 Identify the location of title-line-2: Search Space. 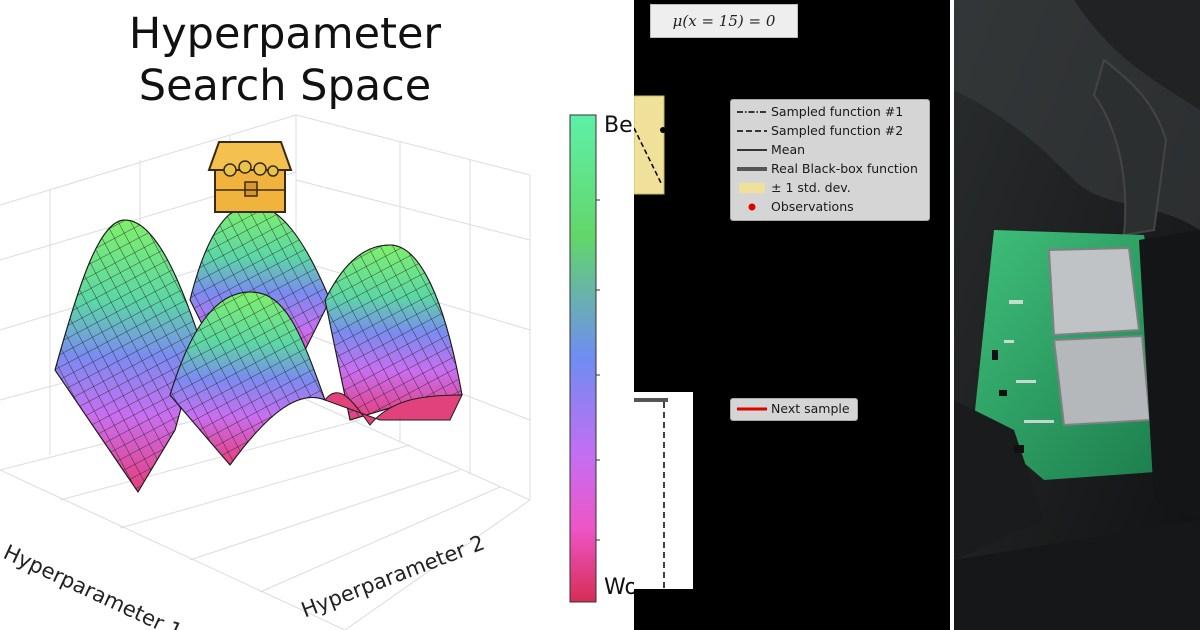
(285, 86).